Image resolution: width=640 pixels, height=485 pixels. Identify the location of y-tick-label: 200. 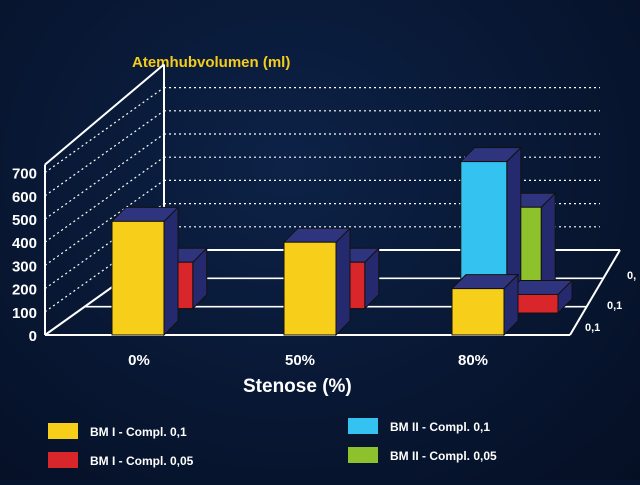
(24, 290).